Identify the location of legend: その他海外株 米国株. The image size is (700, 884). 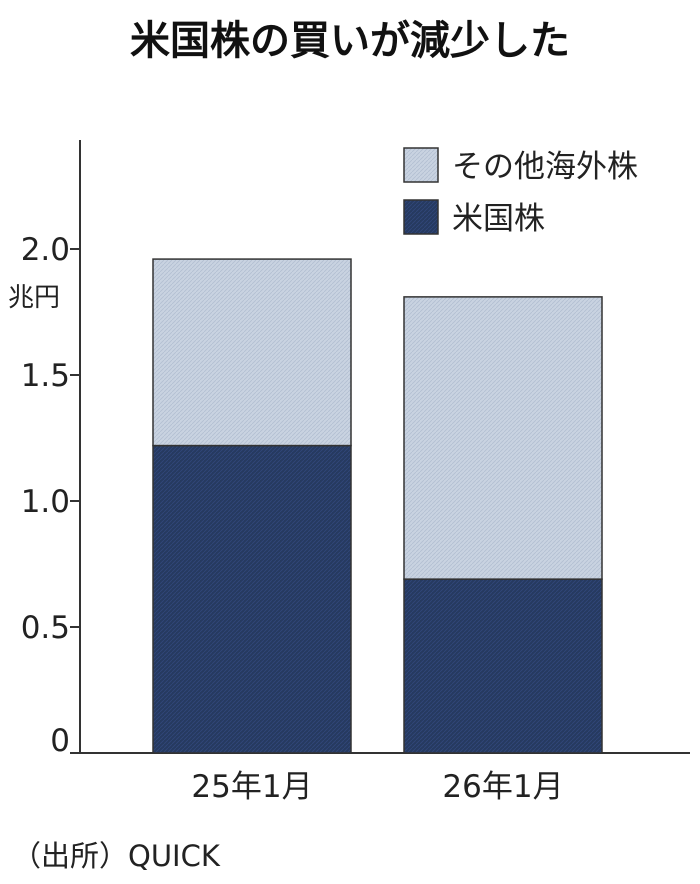
(520, 192).